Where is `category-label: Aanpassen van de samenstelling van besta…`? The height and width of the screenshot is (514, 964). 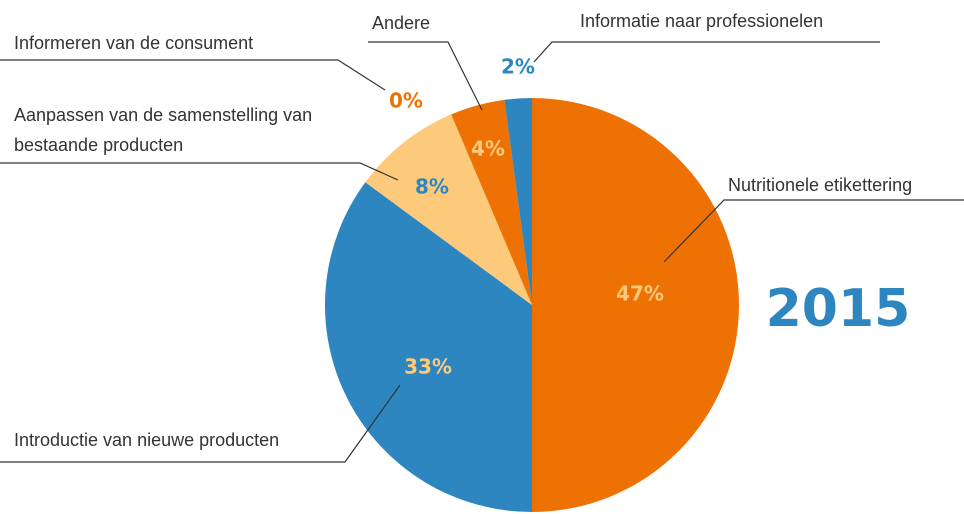 category-label: Aanpassen van de samenstelling van besta… is located at coordinates (163, 130).